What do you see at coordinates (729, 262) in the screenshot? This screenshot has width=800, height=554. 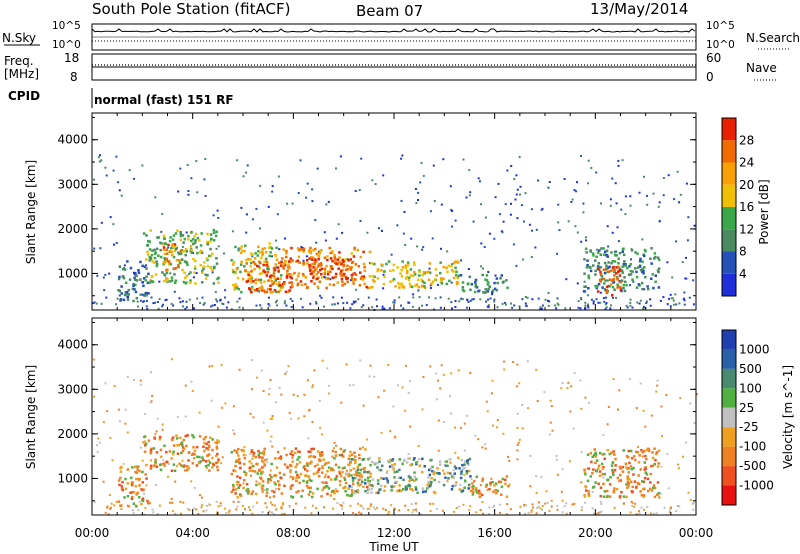 I see `colorbar-swatch` at bounding box center [729, 262].